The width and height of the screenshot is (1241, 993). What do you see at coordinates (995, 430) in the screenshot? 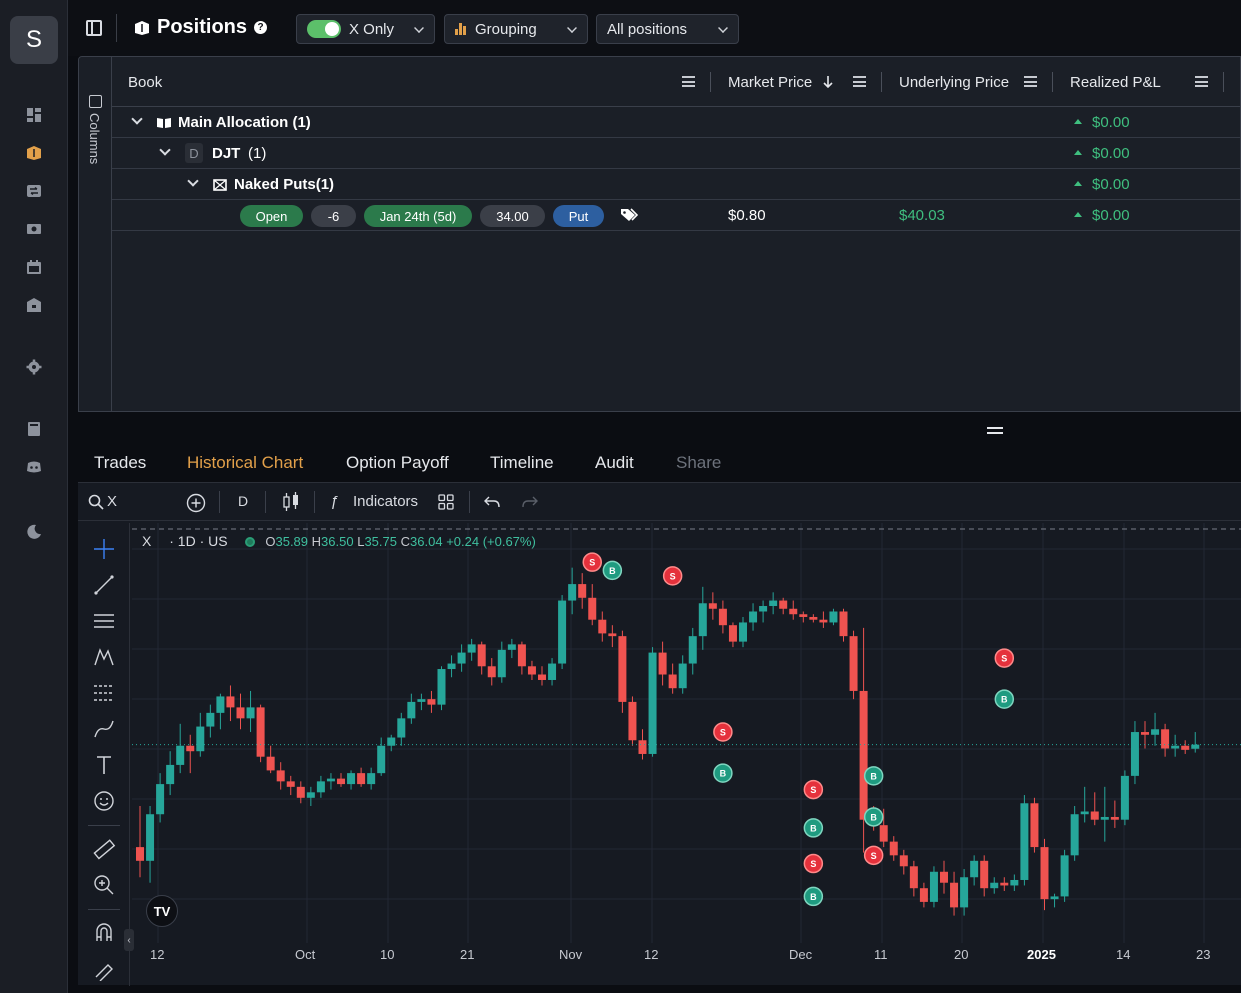
I see `resize-handle` at bounding box center [995, 430].